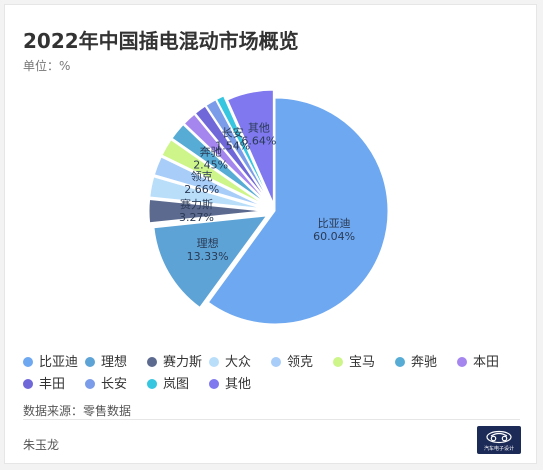 This screenshot has height=470, width=543. Describe the element at coordinates (273, 384) in the screenshot. I see `legend-row: 丰田 长安 岚图 其他` at that location.